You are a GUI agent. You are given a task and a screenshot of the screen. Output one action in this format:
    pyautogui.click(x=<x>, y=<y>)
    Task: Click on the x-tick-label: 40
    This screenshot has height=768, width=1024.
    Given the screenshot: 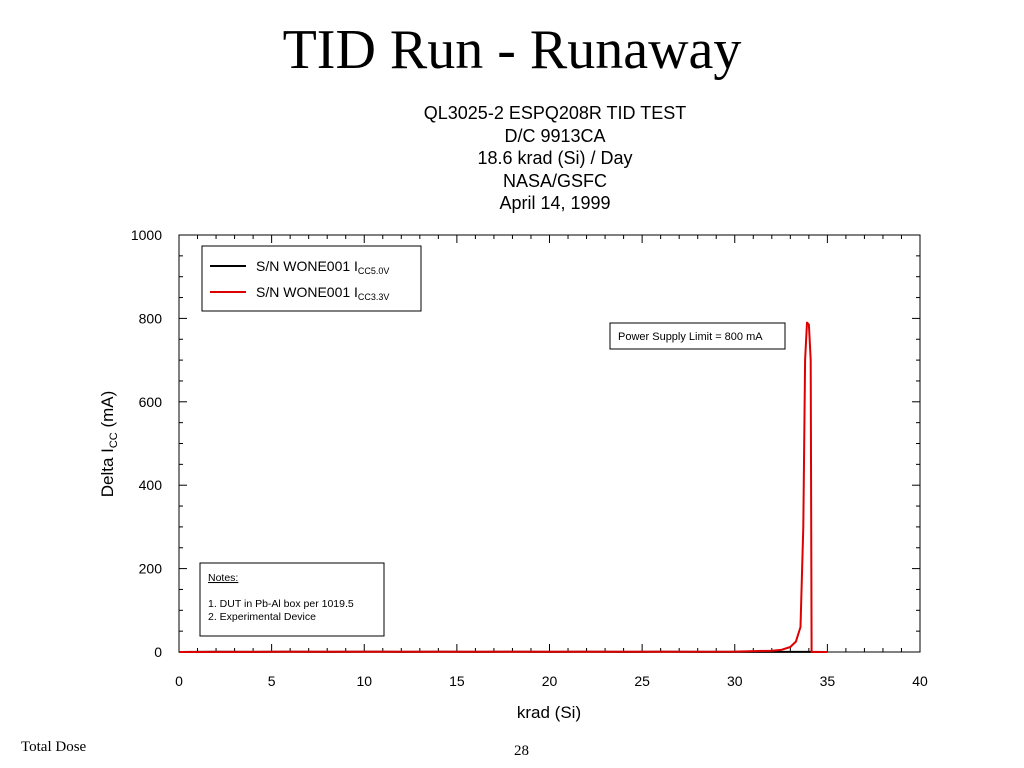 What is the action you would take?
    pyautogui.click(x=920, y=681)
    